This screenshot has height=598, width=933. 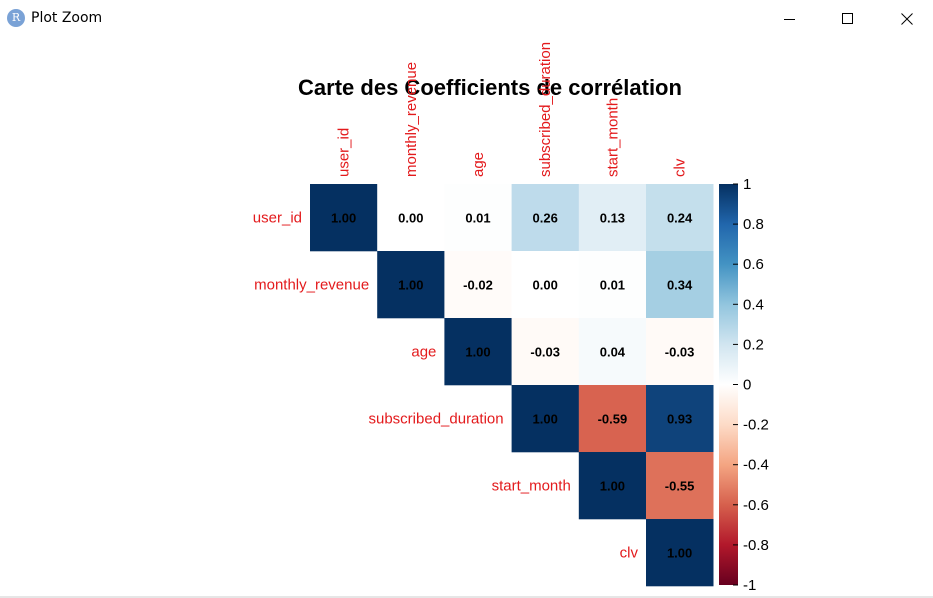 What do you see at coordinates (545, 109) in the screenshot?
I see `column-label: subscribed_duration` at bounding box center [545, 109].